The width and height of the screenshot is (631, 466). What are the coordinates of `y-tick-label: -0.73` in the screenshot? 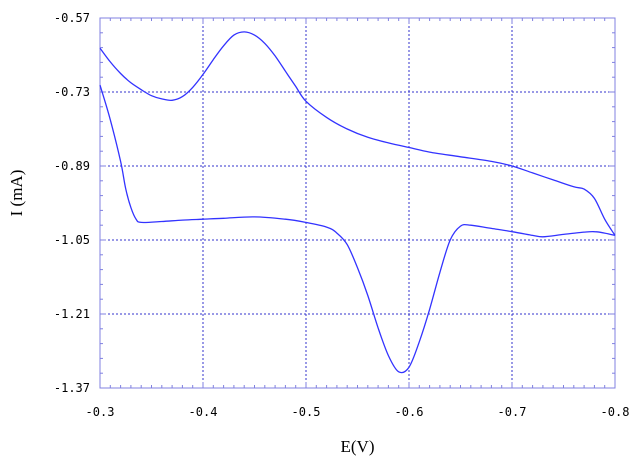 It's located at (72, 92).